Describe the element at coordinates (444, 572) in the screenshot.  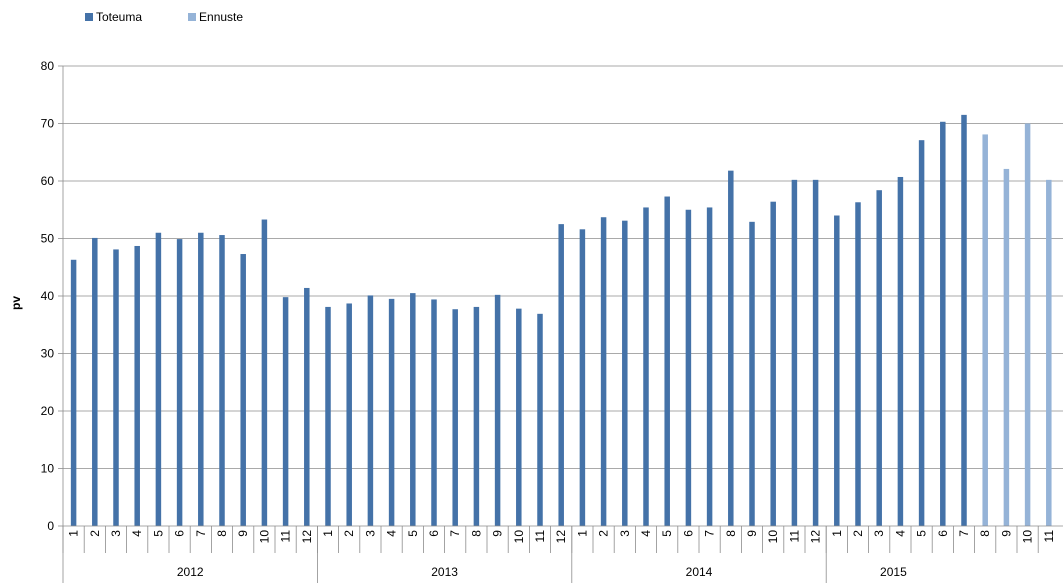
I see `year-label: 2013` at that location.